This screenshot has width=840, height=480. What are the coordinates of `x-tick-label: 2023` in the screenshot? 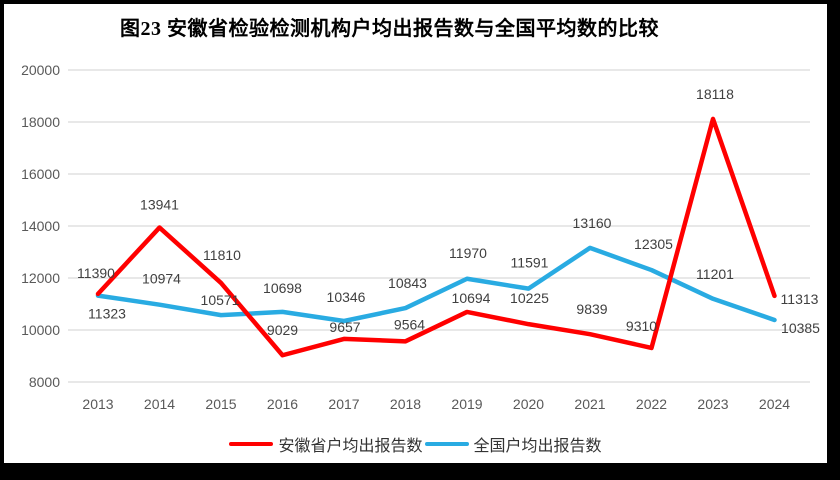 It's located at (712, 404).